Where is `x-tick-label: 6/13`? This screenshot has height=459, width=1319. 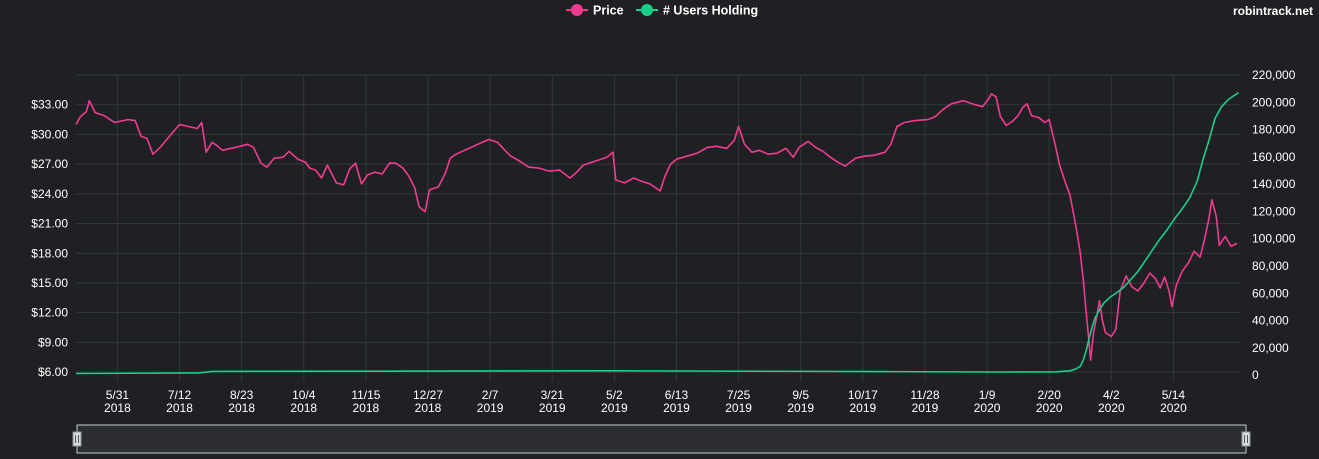
x-tick-label: 6/13 is located at coordinates (677, 395).